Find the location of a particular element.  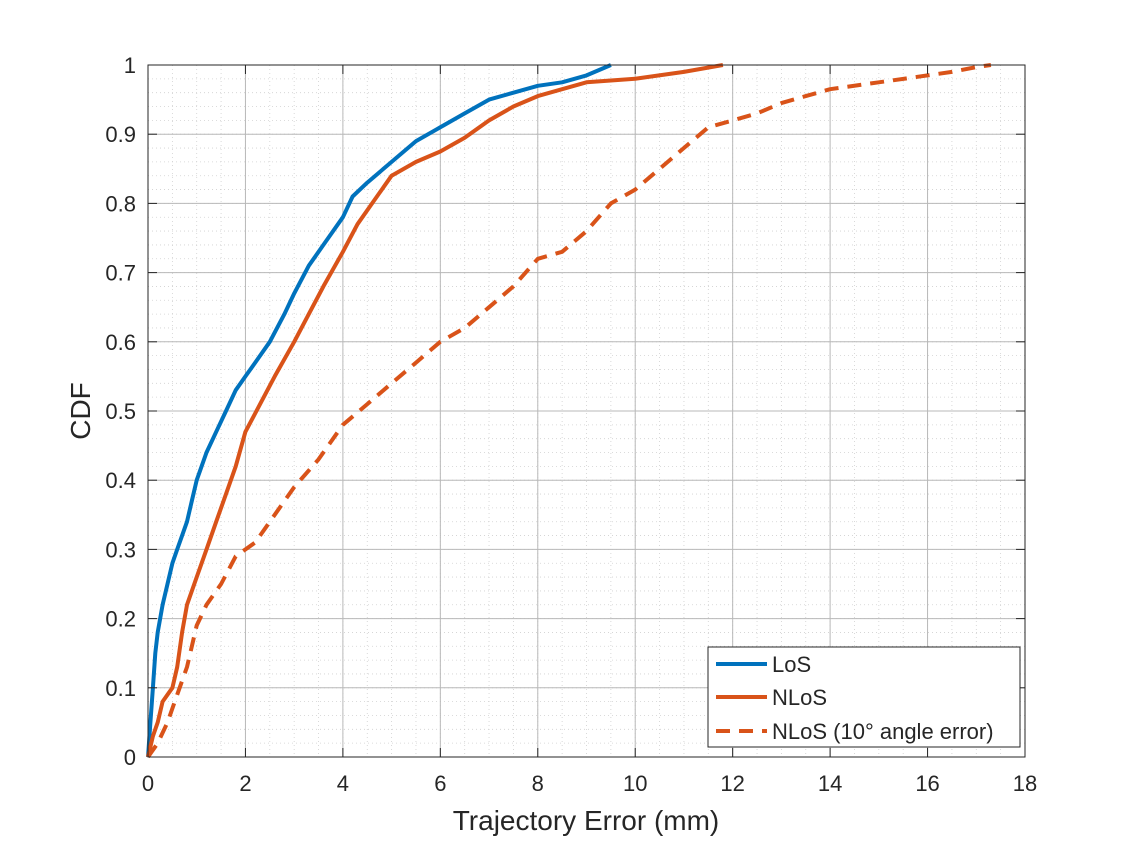

y-tick-label: 0.6 is located at coordinates (120, 342).